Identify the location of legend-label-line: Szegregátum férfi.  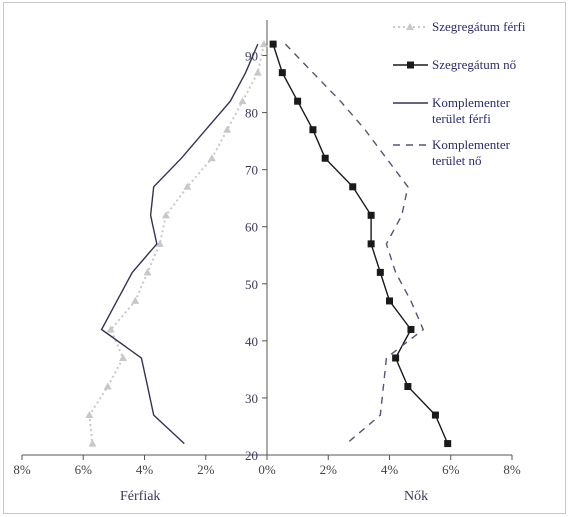
(479, 26).